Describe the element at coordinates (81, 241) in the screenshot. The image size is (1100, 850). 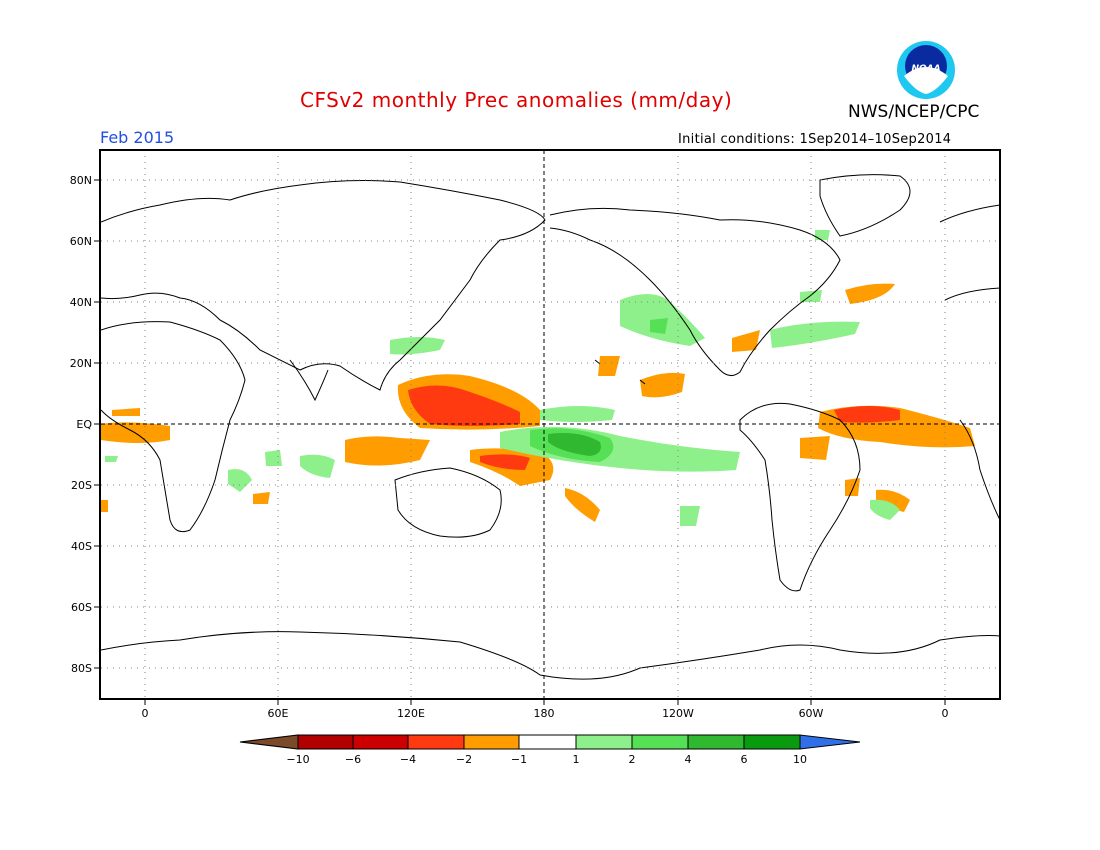
I see `lat-label-60n: 60N` at that location.